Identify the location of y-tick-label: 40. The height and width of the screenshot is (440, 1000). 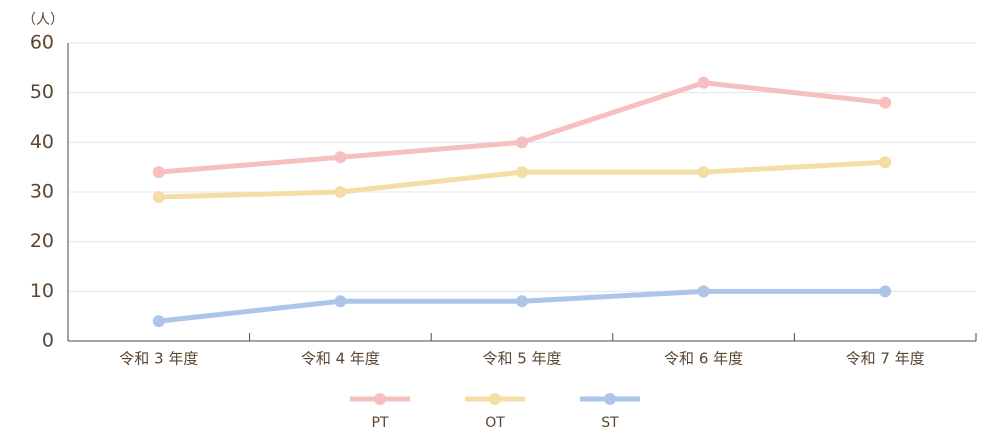
(42, 142).